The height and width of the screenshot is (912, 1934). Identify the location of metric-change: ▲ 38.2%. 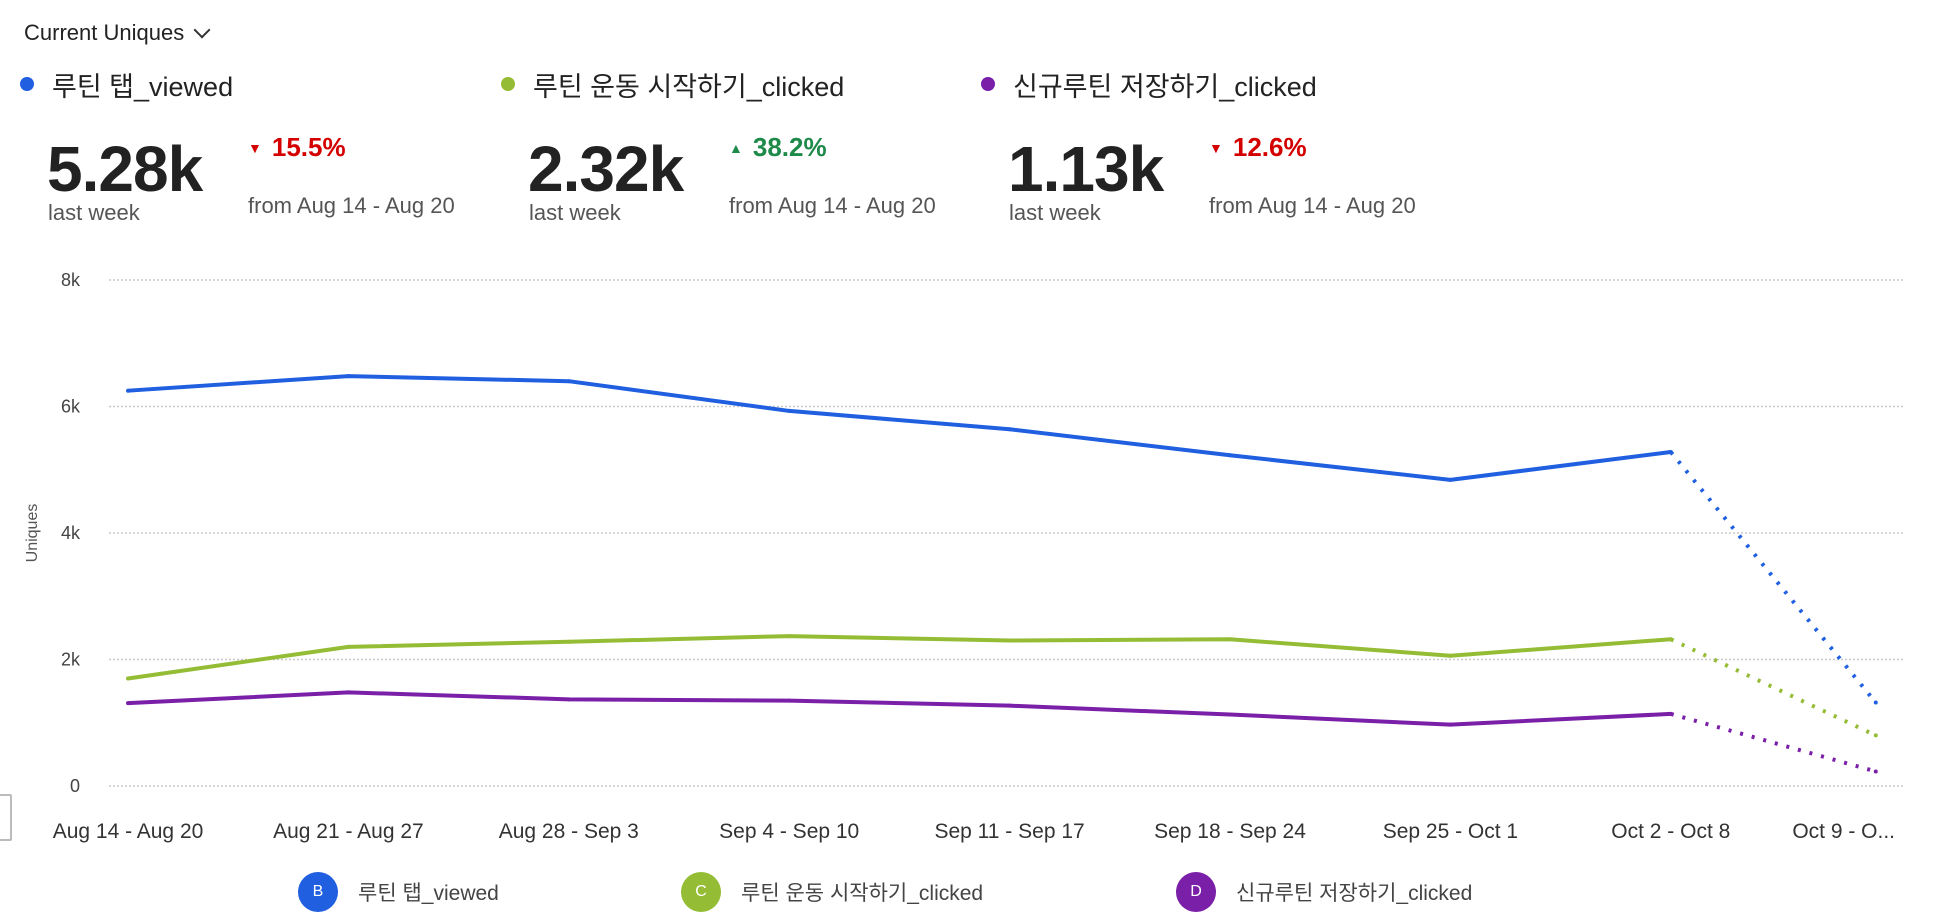
(778, 147).